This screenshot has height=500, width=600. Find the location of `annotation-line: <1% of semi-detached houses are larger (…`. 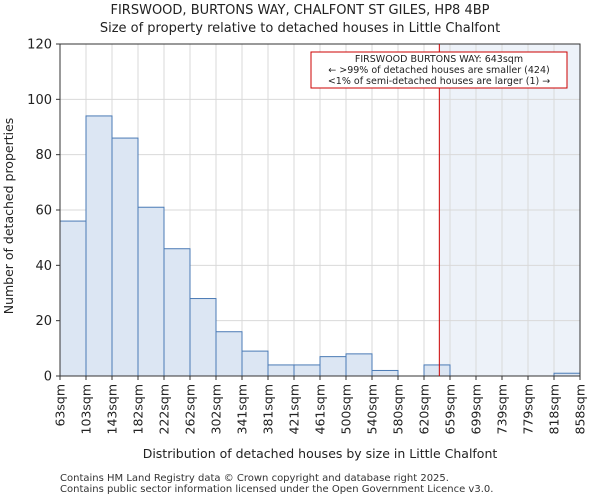

annotation-line: <1% of semi-detached houses are larger (… is located at coordinates (439, 81).